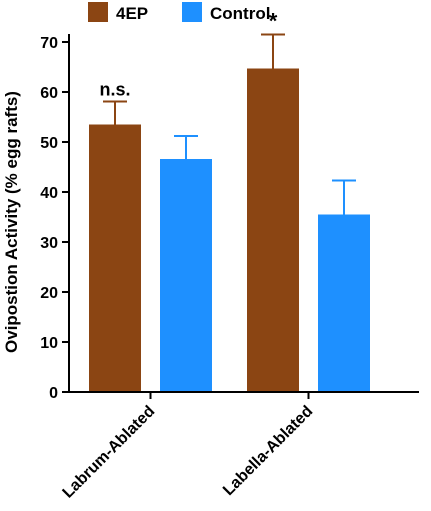 The width and height of the screenshot is (431, 511). I want to click on x-tick-label: Labella-Ablated, so click(268, 451).